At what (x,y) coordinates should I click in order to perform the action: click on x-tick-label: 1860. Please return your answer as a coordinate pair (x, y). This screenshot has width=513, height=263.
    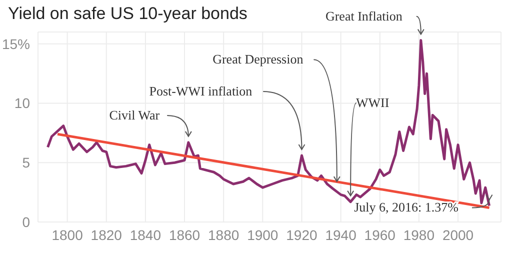
    Looking at the image, I should click on (184, 234).